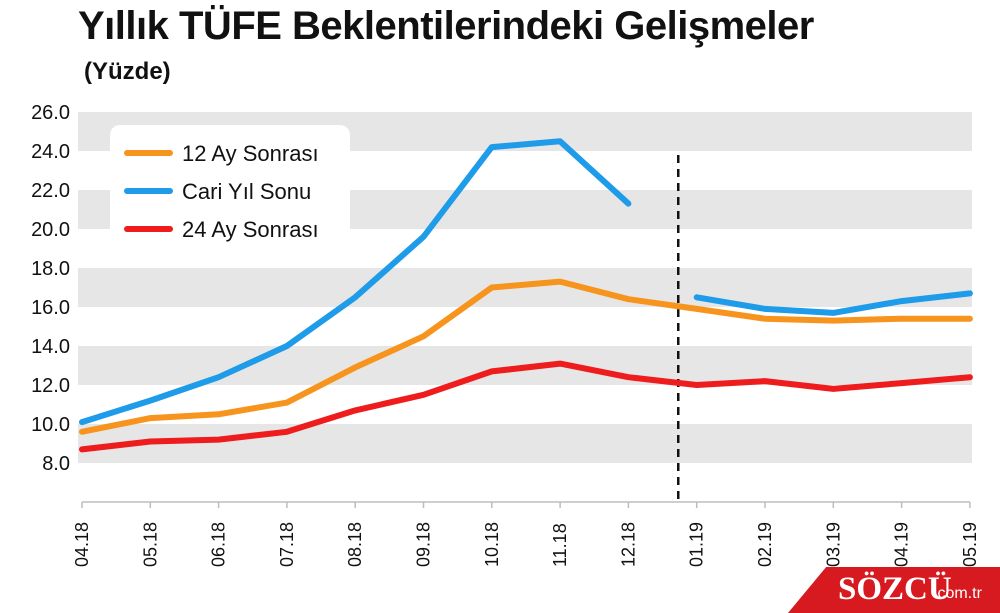  Describe the element at coordinates (833, 544) in the screenshot. I see `x-tick-label: 03.19` at that location.